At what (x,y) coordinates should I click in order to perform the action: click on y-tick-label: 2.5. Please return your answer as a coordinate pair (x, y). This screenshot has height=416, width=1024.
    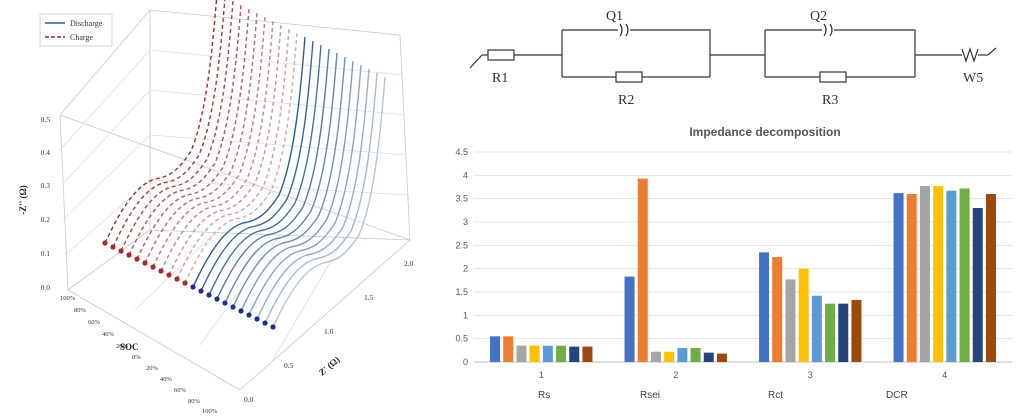
    Looking at the image, I should click on (461, 245).